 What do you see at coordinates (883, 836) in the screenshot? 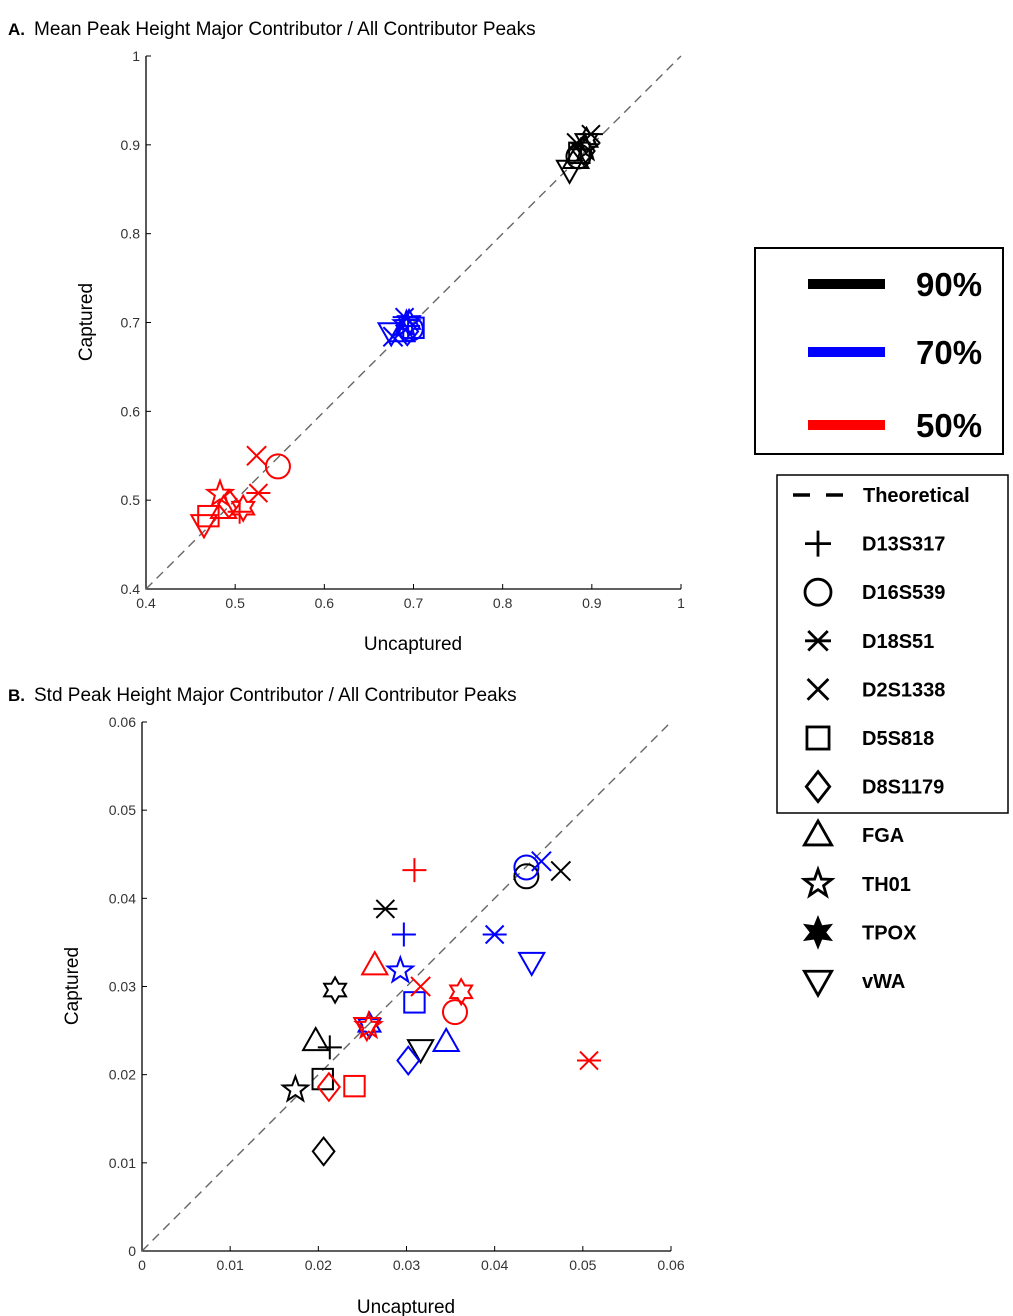
I see `legend-marker-label: FGA` at bounding box center [883, 836].